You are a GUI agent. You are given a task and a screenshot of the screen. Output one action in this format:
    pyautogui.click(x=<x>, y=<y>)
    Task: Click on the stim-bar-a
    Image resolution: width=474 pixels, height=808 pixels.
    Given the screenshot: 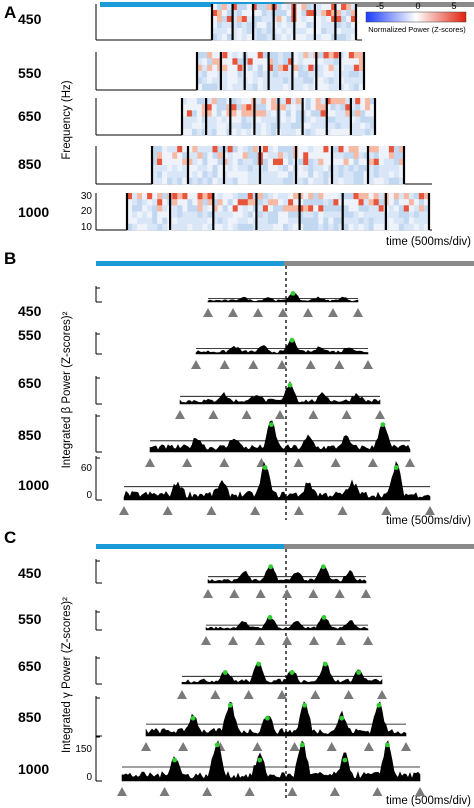 What is the action you would take?
    pyautogui.click(x=379, y=4)
    